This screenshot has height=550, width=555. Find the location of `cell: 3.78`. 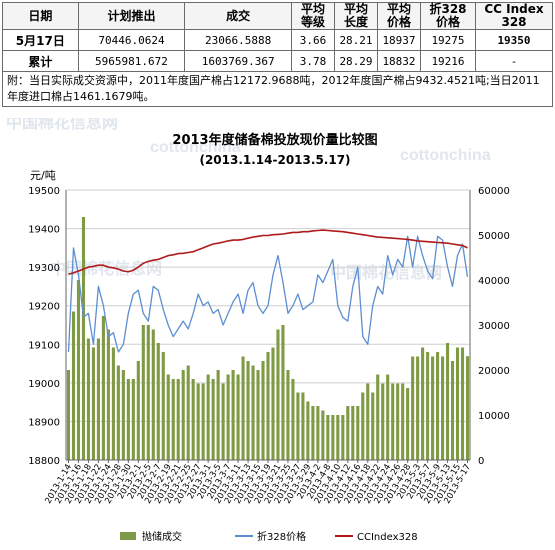

cell: 3.78 is located at coordinates (313, 61).